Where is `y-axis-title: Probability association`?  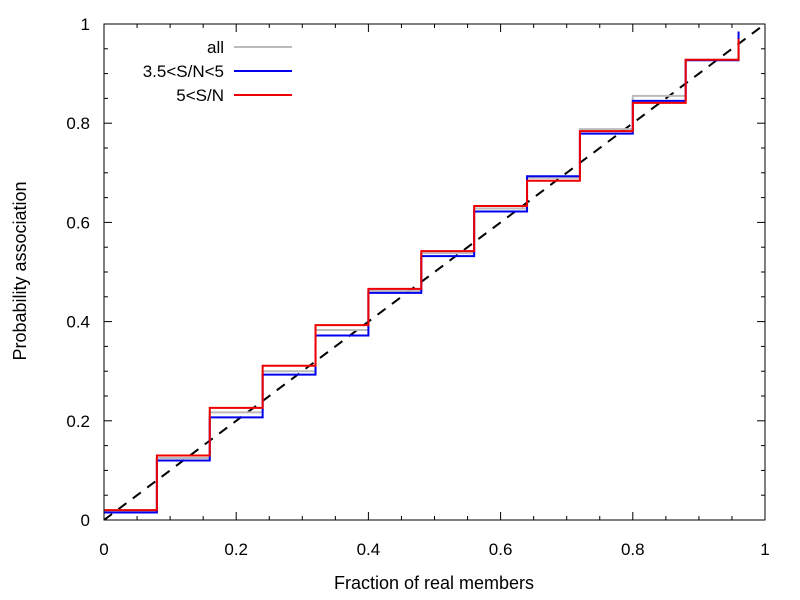
y-axis-title: Probability association is located at coordinates (20, 270).